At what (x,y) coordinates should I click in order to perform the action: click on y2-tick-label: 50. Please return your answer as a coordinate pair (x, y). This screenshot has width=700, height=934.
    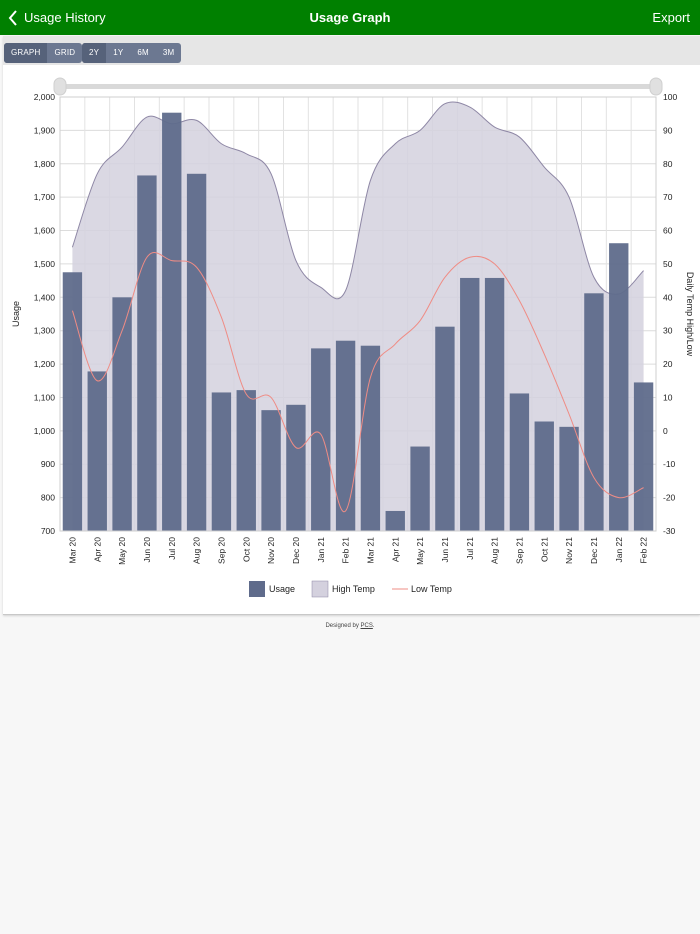
    Looking at the image, I should click on (668, 264).